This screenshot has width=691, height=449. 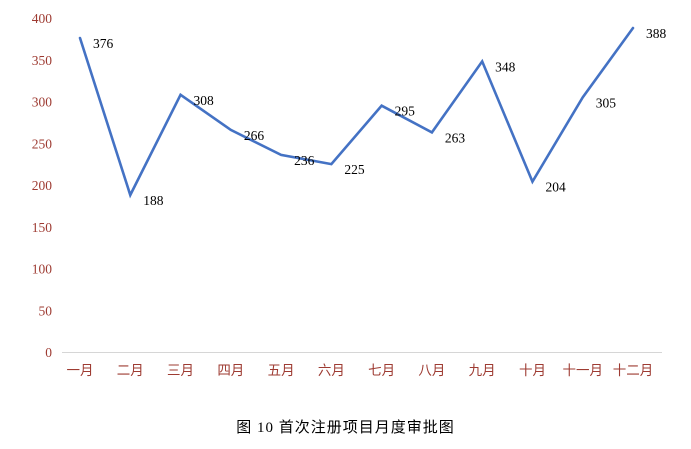 What do you see at coordinates (431, 370) in the screenshot?
I see `x-axis-category-label: 八月` at bounding box center [431, 370].